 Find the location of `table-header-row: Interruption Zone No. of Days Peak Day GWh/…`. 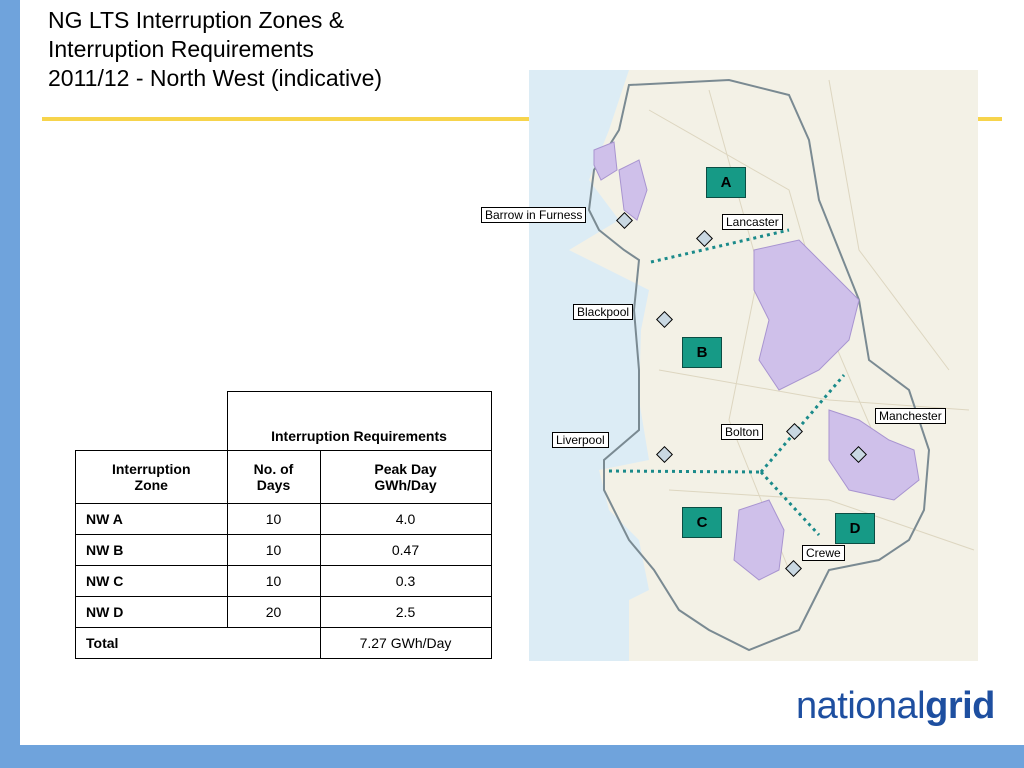

table-header-row: Interruption Zone No. of Days Peak Day GWh/… is located at coordinates (283, 477).